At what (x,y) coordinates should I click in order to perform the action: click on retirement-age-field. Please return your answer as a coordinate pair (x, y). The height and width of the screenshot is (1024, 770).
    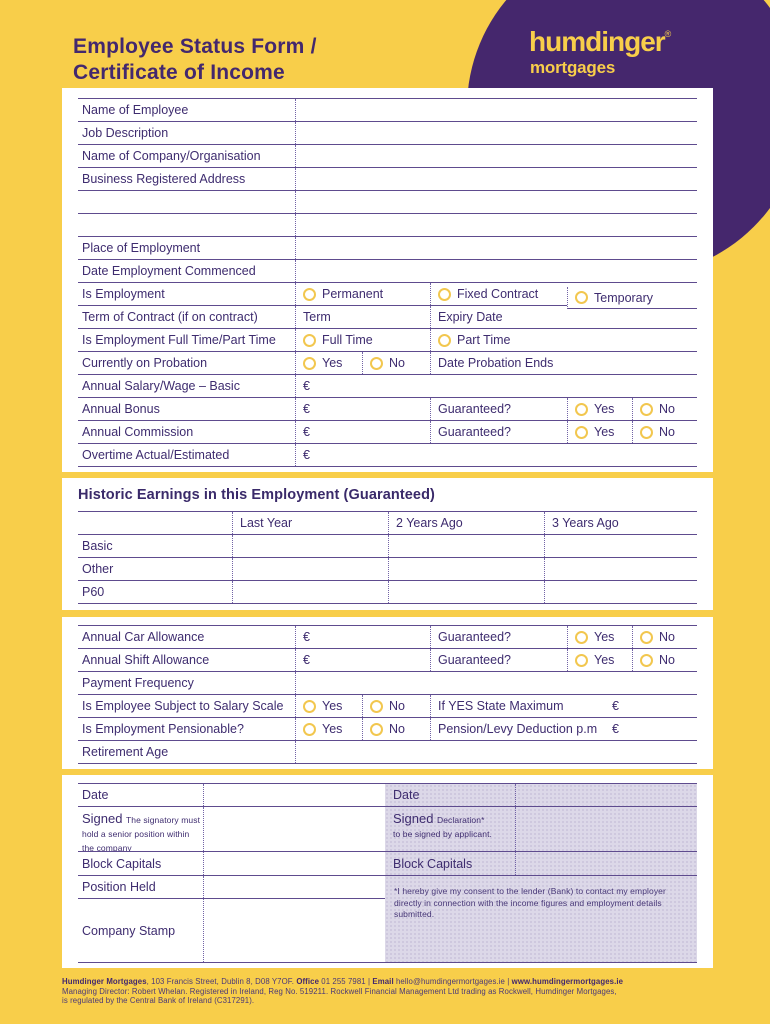
    Looking at the image, I should click on (496, 752).